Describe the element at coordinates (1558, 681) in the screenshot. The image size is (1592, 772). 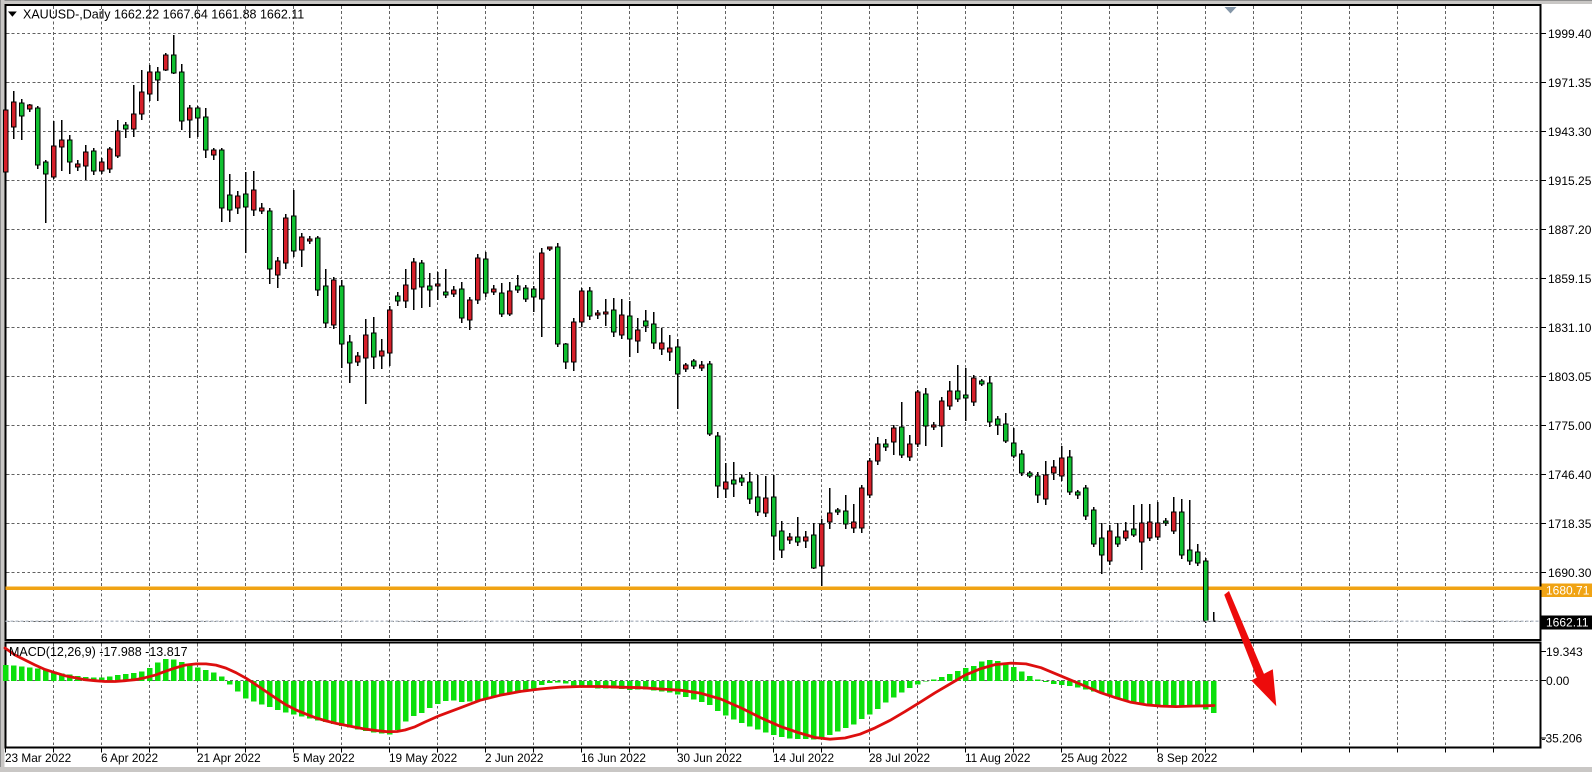
I see `svg-text: 0.00` at that location.